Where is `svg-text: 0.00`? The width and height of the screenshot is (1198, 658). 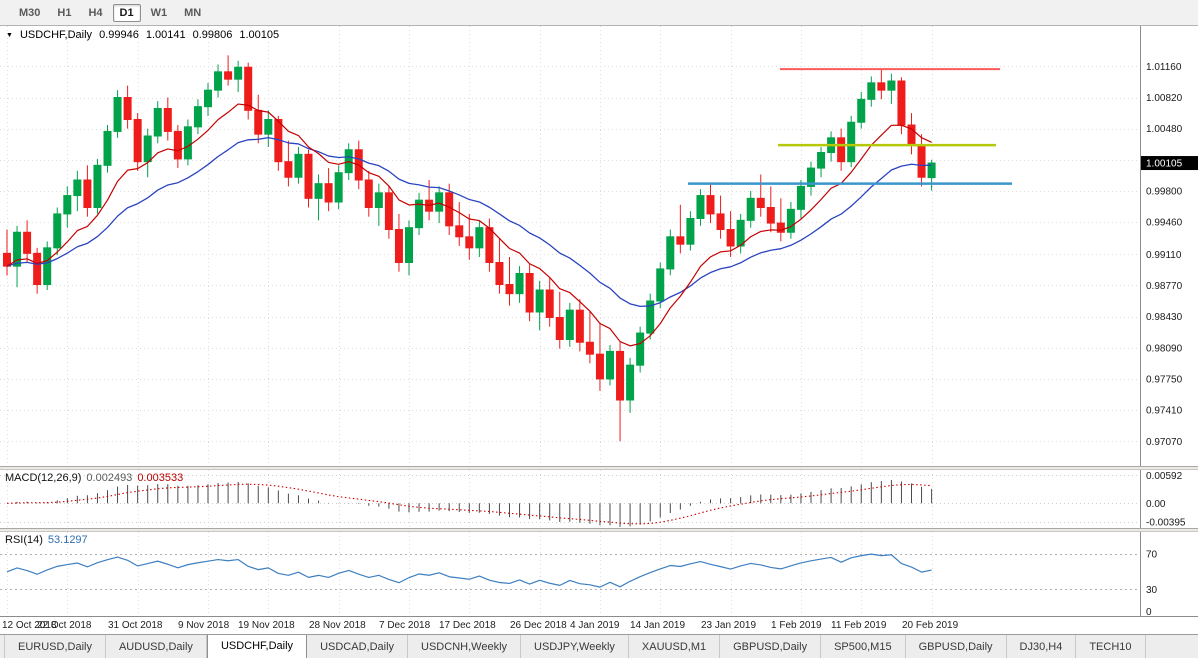 svg-text: 0.00 is located at coordinates (1156, 504).